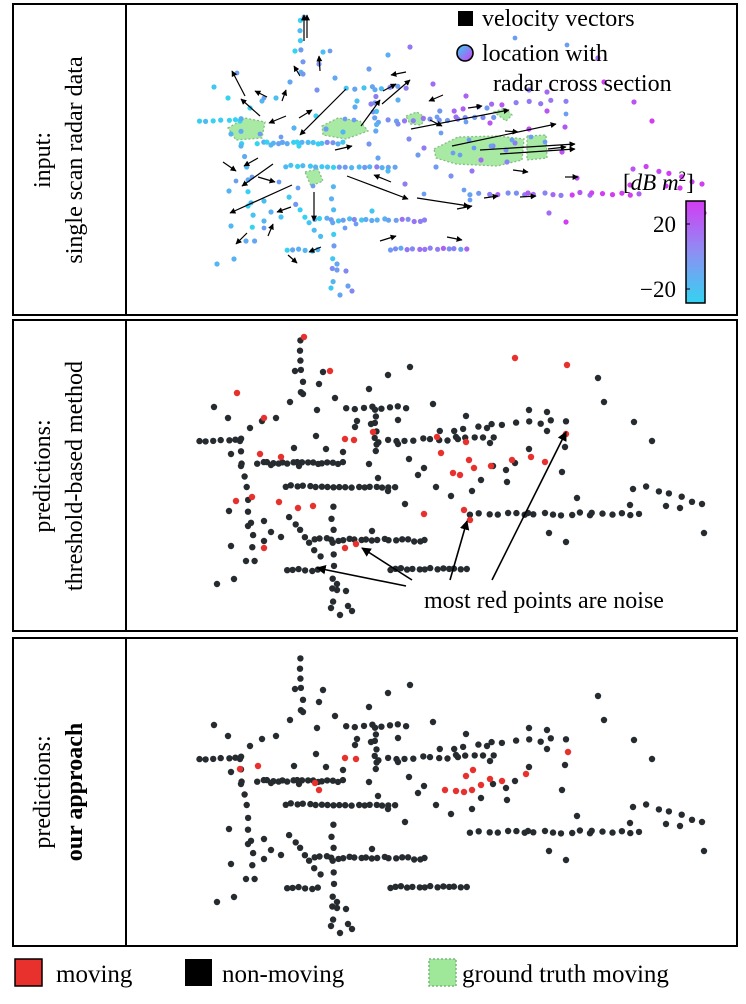  I want to click on velocity-vector, so click(443, 203).